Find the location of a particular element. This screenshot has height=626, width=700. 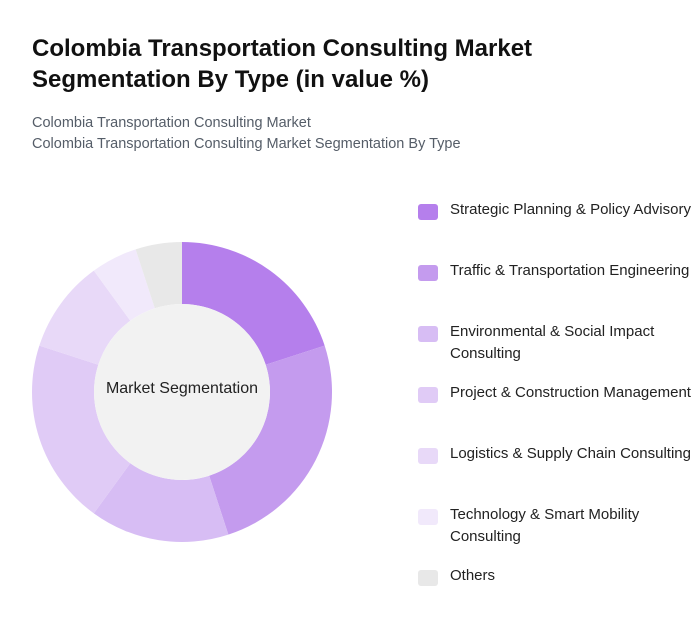

legend-item: Project & Construction Management is located at coordinates (559, 412).